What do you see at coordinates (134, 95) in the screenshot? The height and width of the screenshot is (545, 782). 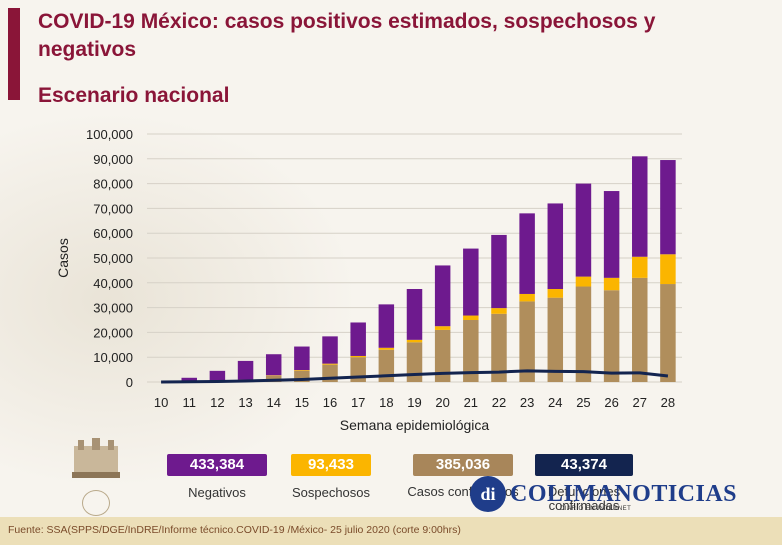 I see `page-subtitle: Escenario nacional` at bounding box center [134, 95].